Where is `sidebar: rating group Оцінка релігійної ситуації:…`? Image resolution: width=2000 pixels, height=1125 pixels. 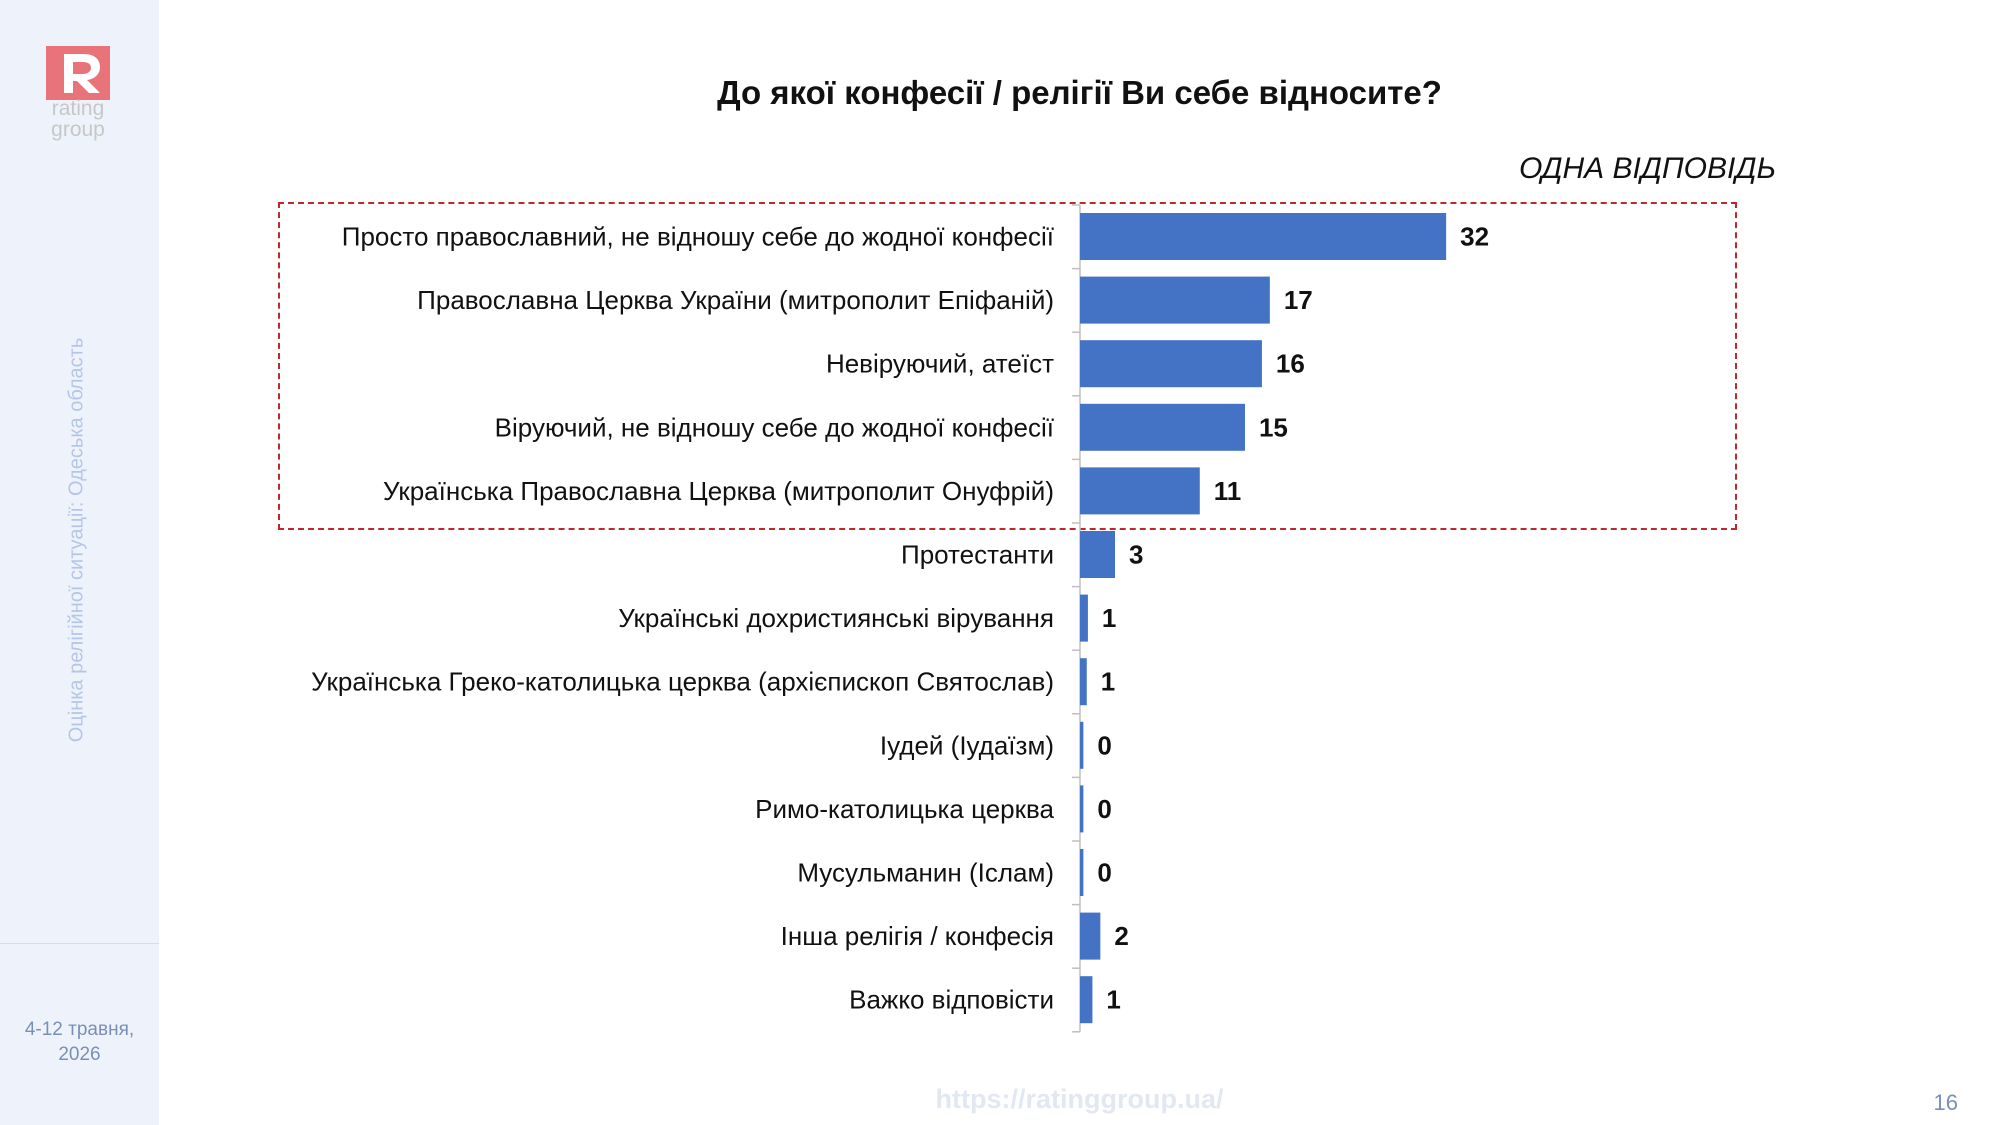
sidebar: rating group Оцінка релігійної ситуації:… is located at coordinates (79, 562).